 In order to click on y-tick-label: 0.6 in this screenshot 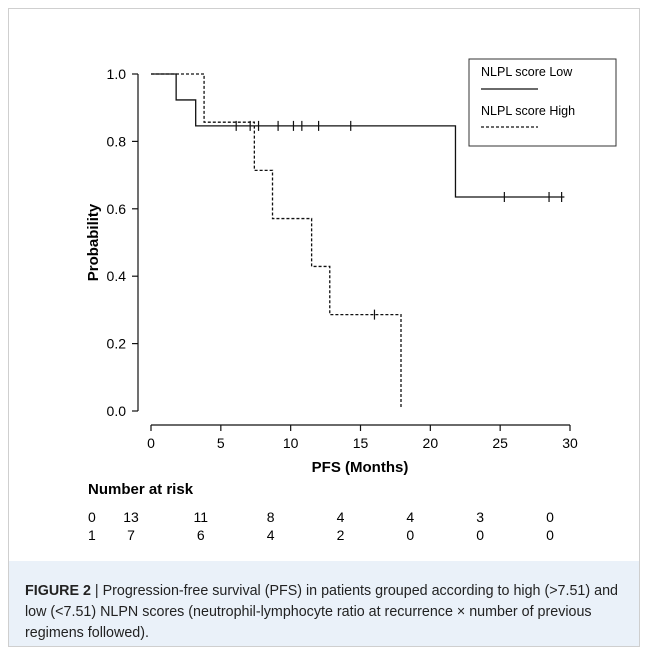, I will do `click(117, 209)`.